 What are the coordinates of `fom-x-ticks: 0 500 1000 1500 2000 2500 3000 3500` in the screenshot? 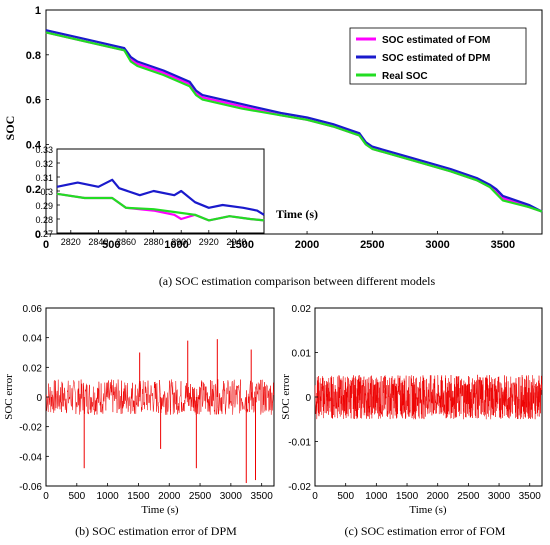 It's located at (426, 492).